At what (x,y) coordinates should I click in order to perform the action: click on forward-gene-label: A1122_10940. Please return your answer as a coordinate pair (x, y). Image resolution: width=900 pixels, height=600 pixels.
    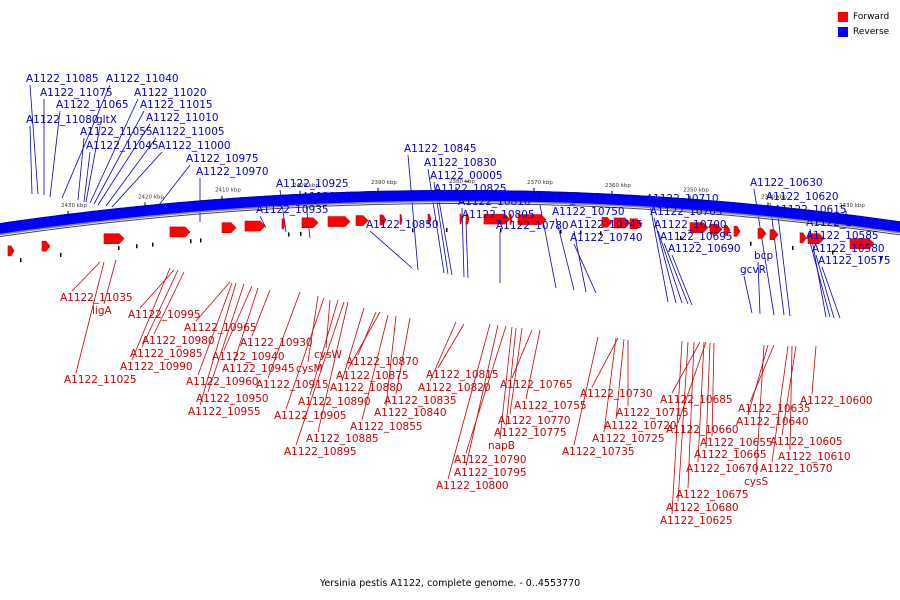
    Looking at the image, I should click on (248, 357).